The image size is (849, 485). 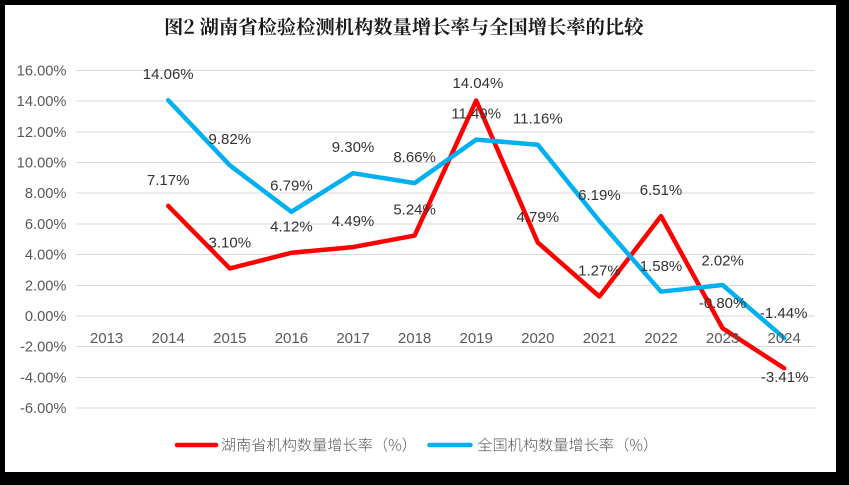 I want to click on svg-text: 6.51%, so click(x=661, y=190).